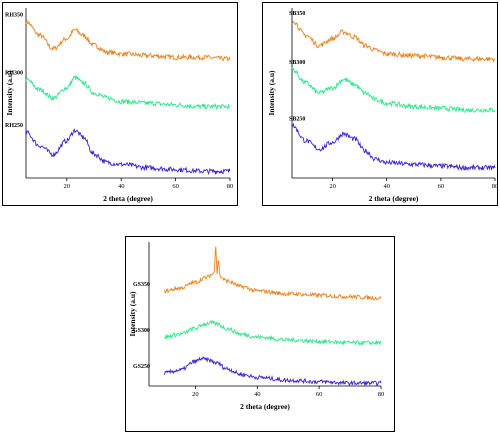  Describe the element at coordinates (141, 367) in the screenshot. I see `series-label: GS250` at that location.